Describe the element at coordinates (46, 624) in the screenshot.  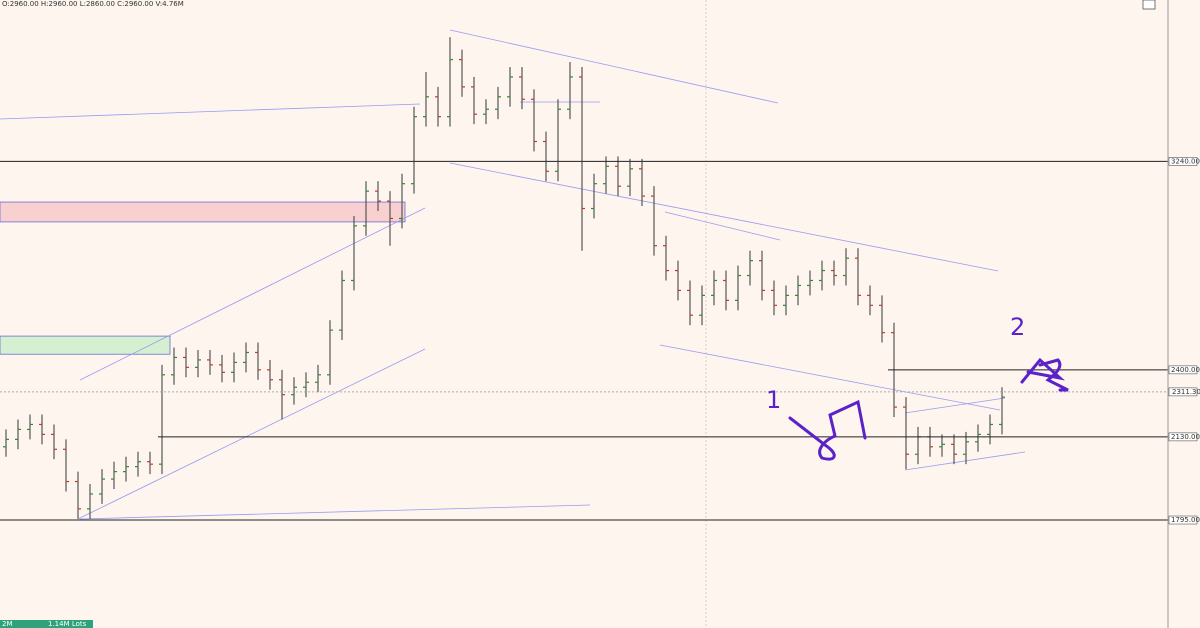
I see `volume-badge` at that location.